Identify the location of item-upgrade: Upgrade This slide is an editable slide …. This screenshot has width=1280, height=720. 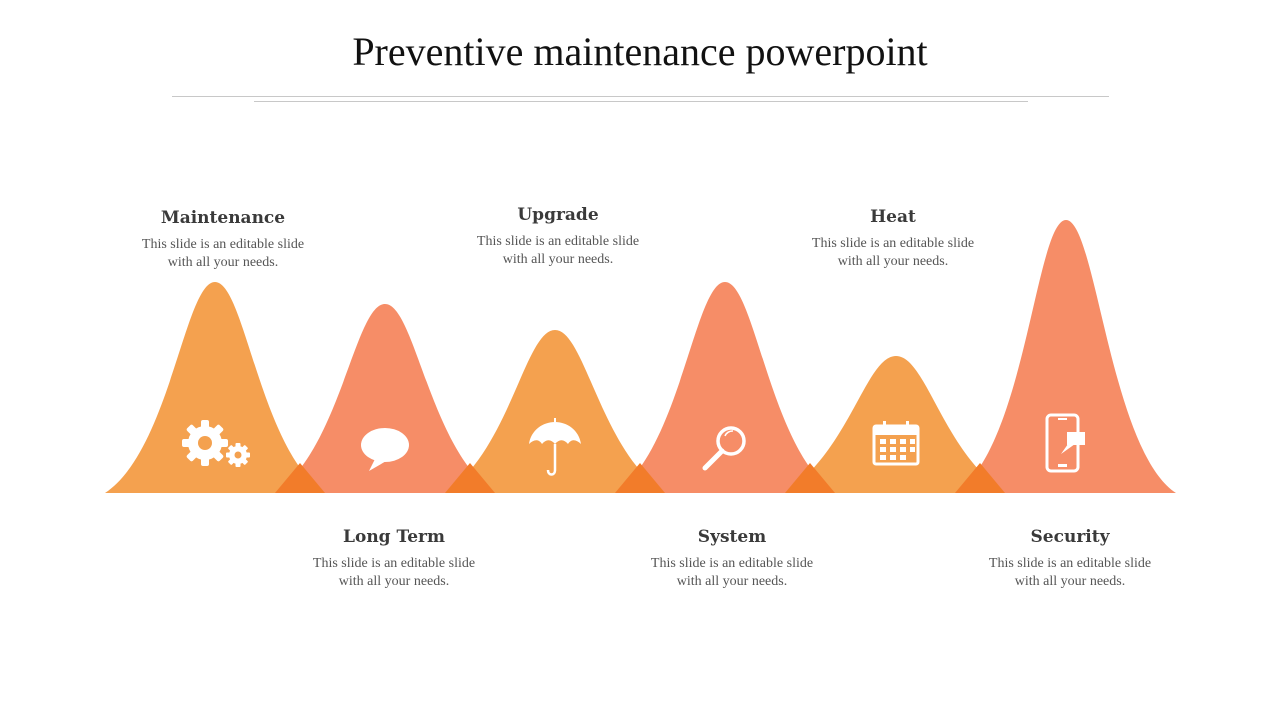
(558, 237).